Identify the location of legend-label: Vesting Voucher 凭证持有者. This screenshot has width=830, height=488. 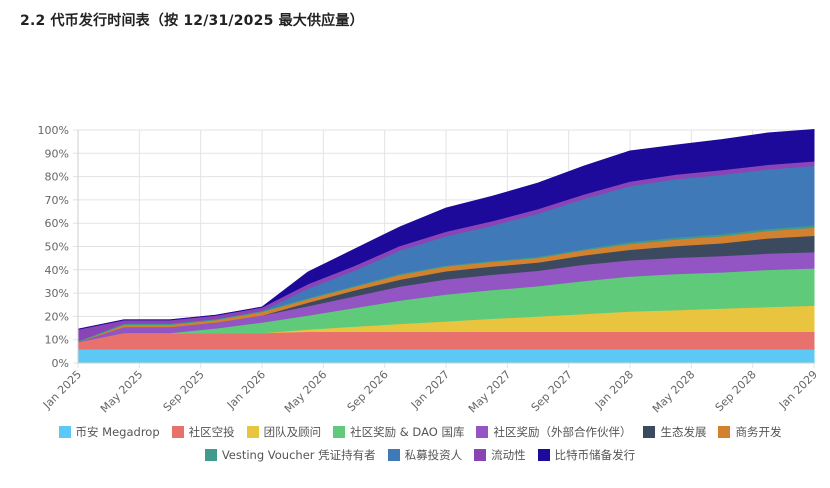
(298, 455).